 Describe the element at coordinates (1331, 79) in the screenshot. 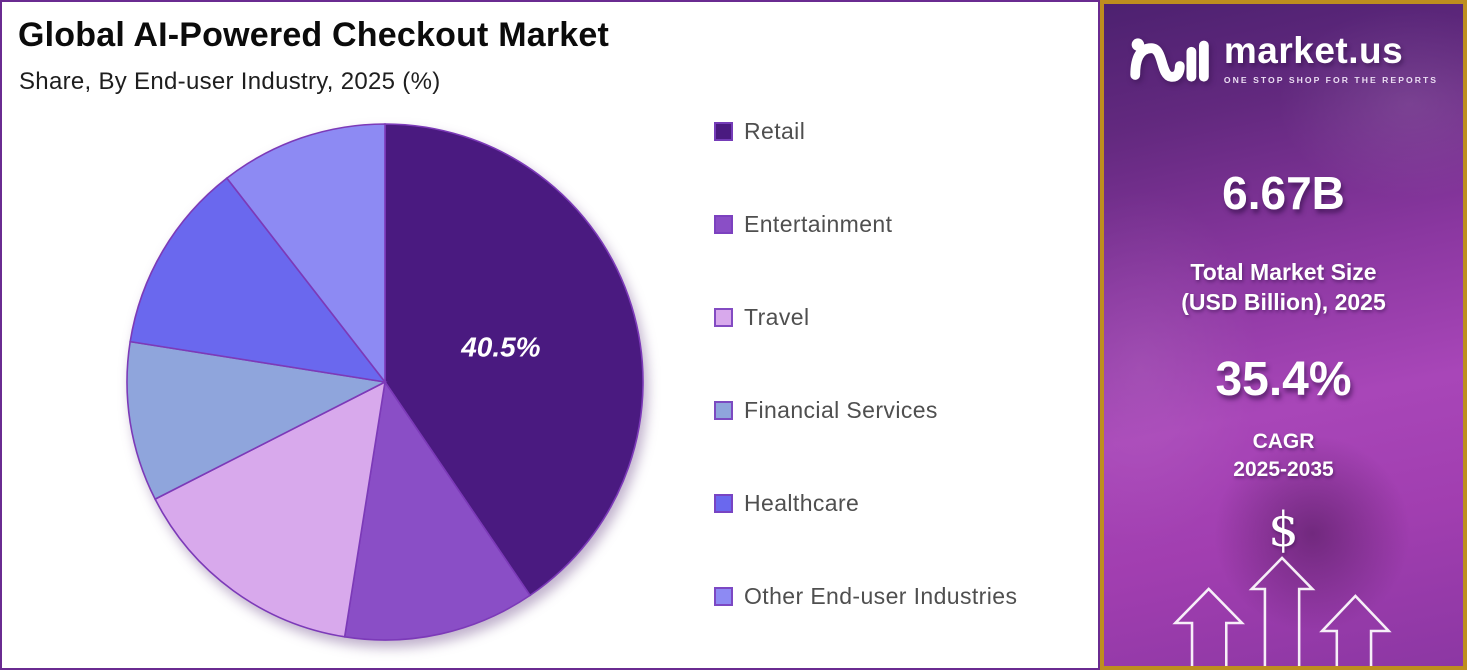

I see `logo-tagline: ONE STOP SHOP FOR THE REPORTS` at that location.